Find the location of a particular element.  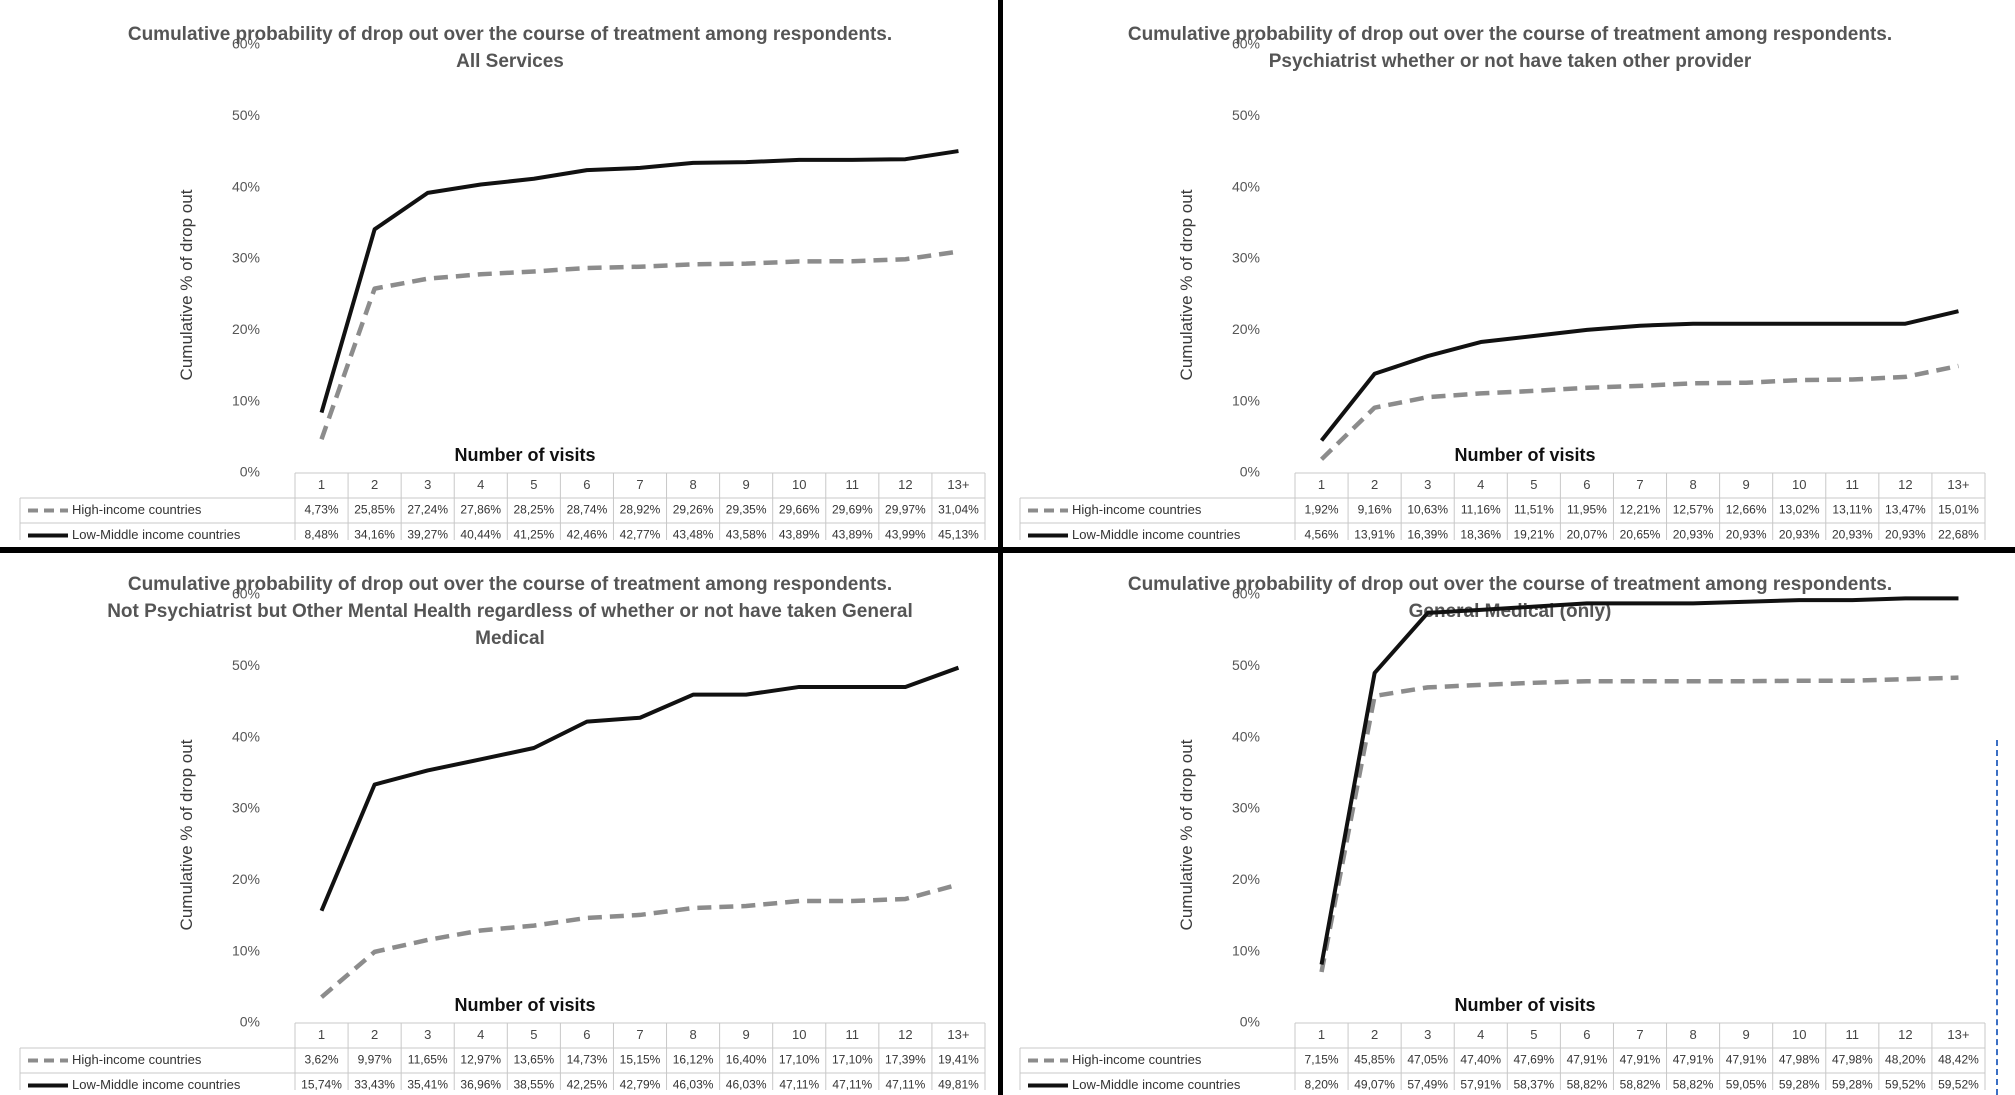

data-label: 47,11% is located at coordinates (852, 1084).